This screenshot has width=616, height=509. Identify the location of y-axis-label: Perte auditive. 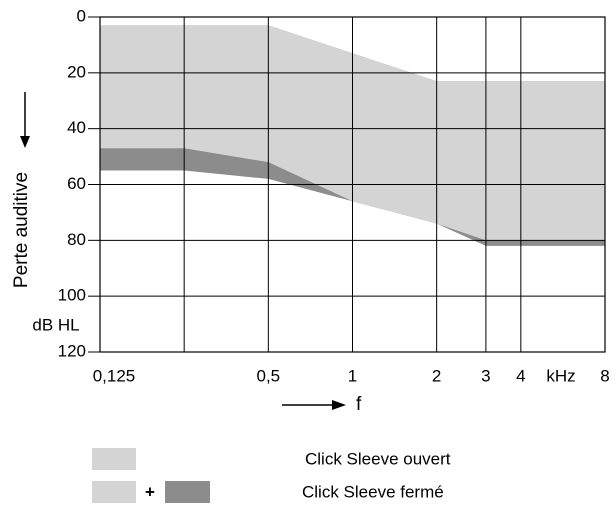
(21, 230).